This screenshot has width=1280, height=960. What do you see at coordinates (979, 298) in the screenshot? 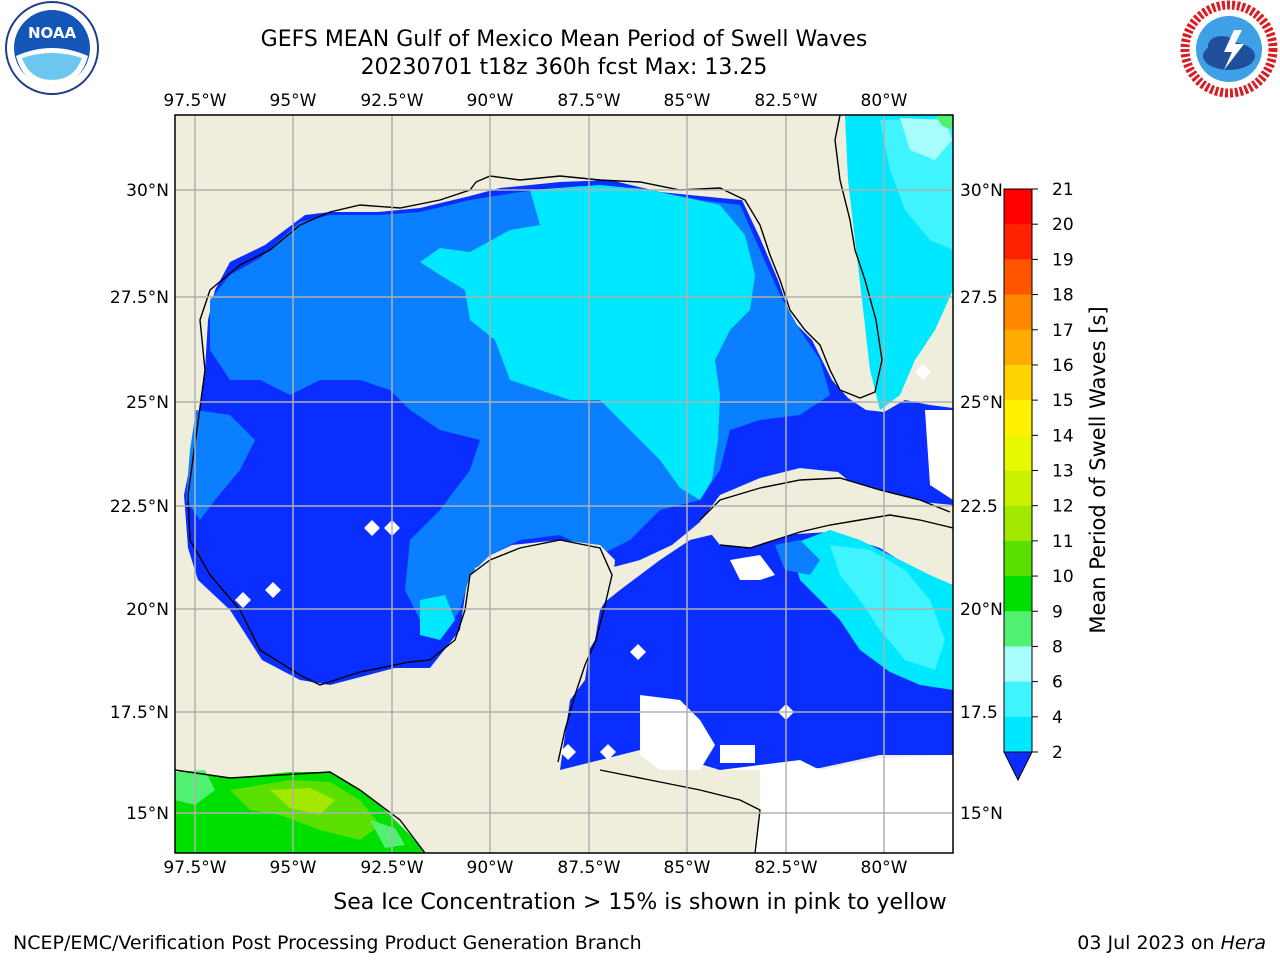
I see `lat-label: 27.5` at bounding box center [979, 298].